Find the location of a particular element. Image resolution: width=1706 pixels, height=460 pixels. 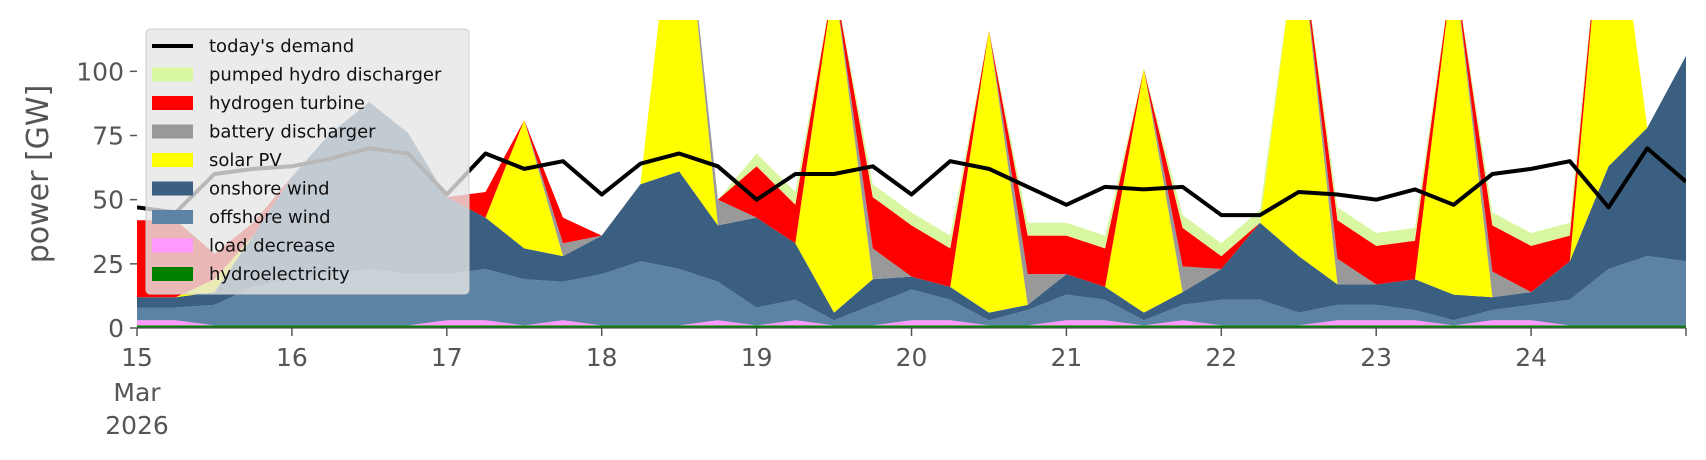

legend-label-hydrogen-turbine: hydrogen turbine is located at coordinates (287, 103).